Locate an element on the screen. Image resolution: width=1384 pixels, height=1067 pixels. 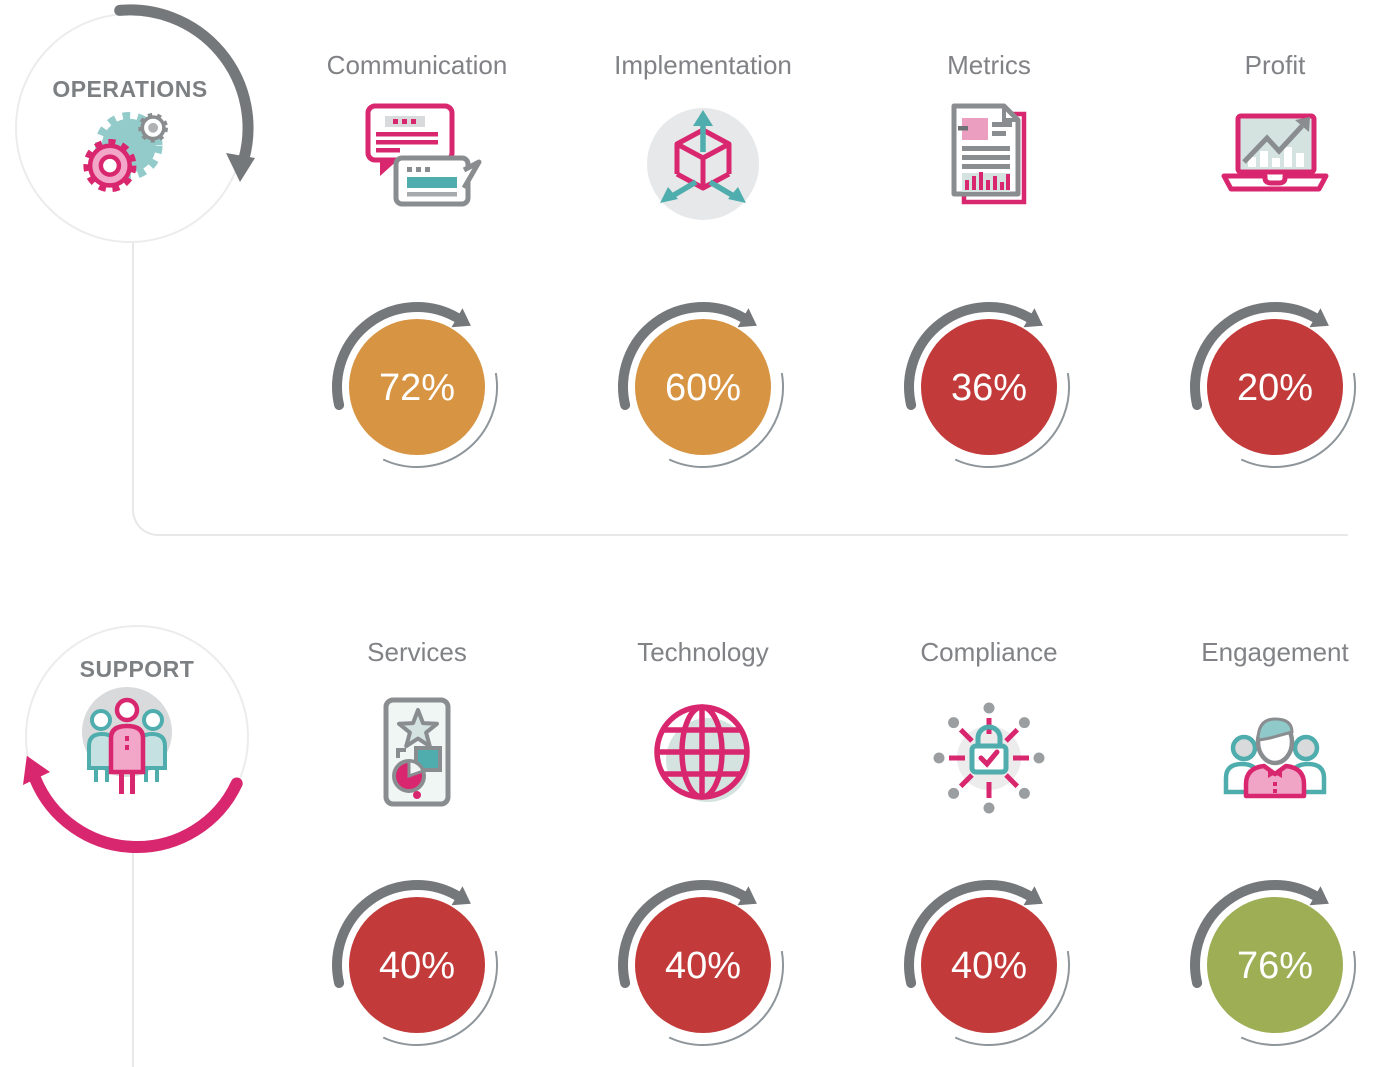
profit-icon is located at coordinates (1275, 161).